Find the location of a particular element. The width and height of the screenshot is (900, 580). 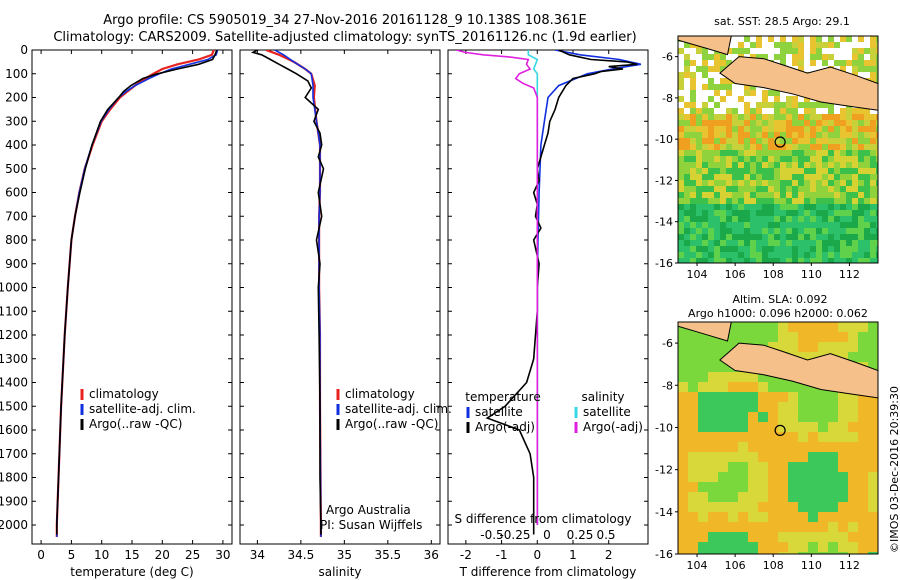

y-tick-label: 1200 is located at coordinates (14, 335).